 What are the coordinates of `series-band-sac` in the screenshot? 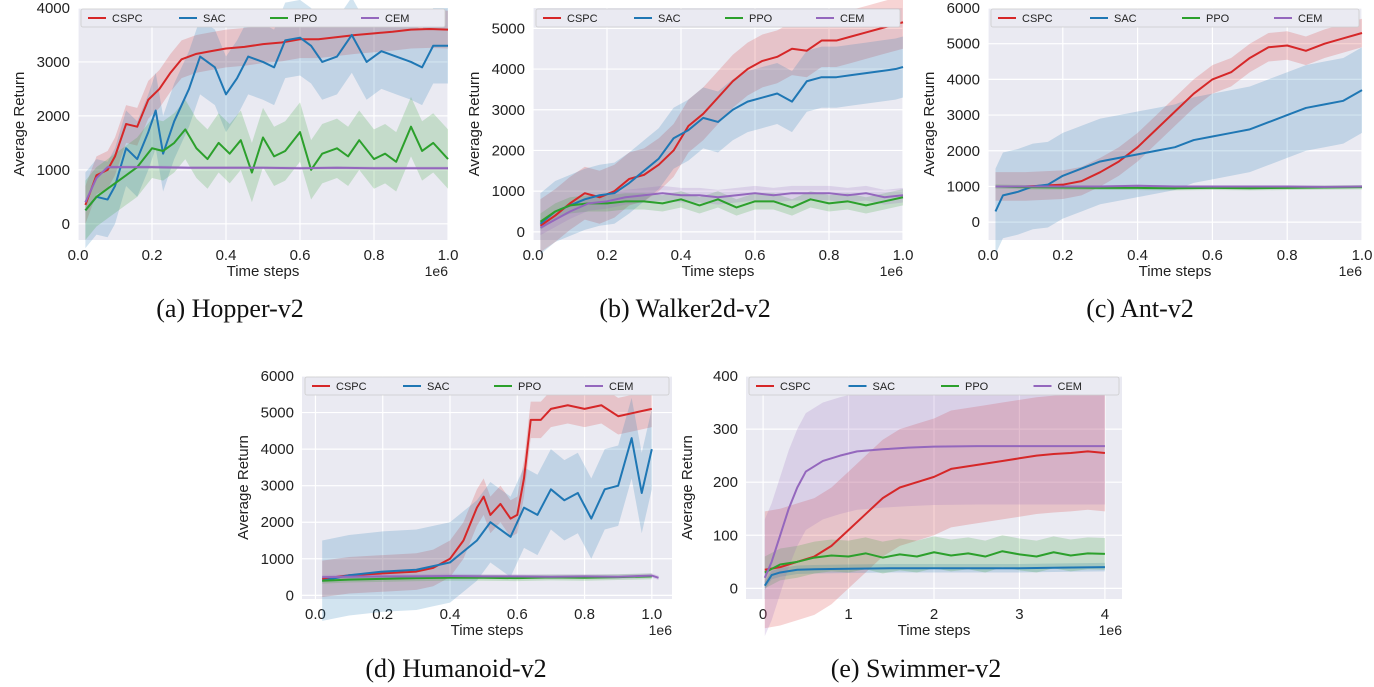 It's located at (266, 124).